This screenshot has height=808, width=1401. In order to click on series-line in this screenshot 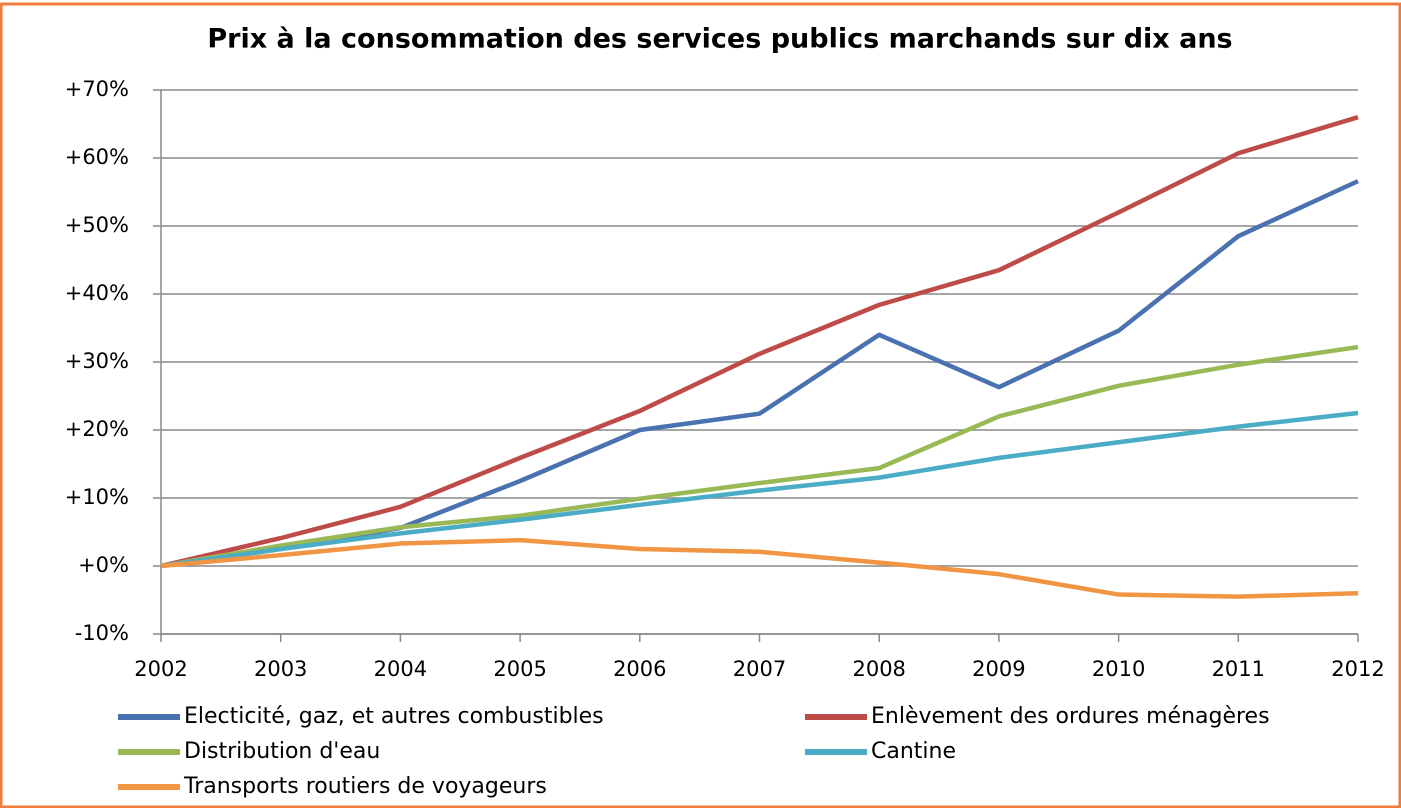, I will do `click(759, 568)`.